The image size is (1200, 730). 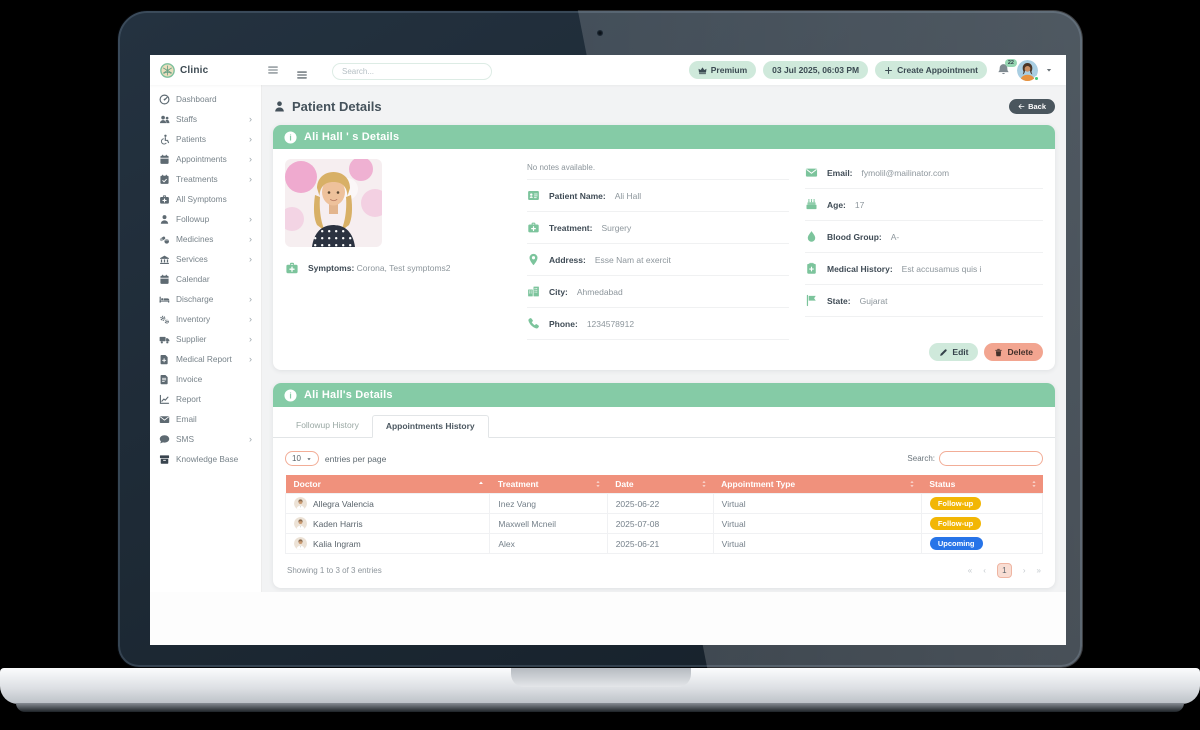 What do you see at coordinates (991, 458) in the screenshot?
I see `table-search-input` at bounding box center [991, 458].